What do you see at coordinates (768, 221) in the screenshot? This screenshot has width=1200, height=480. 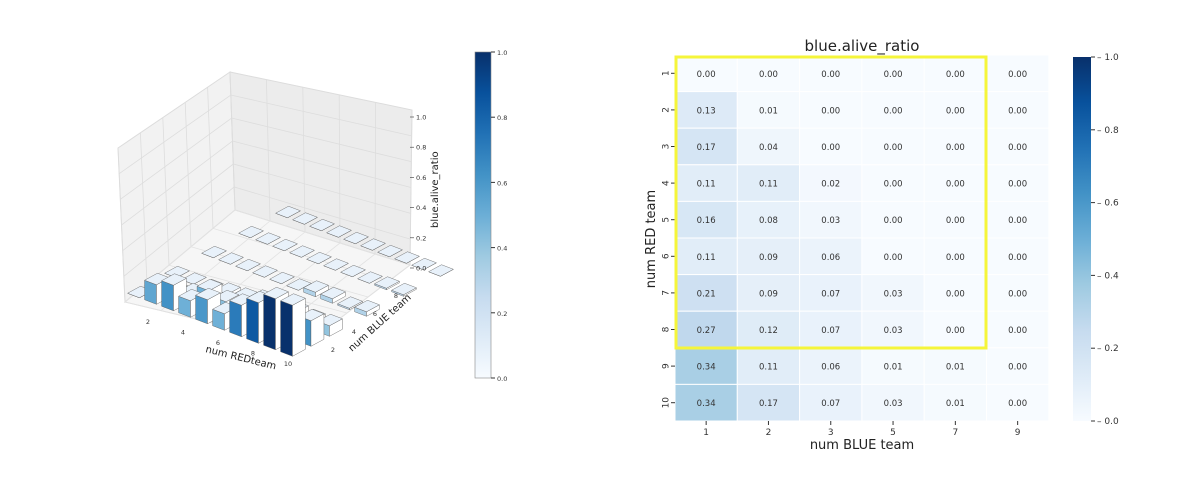 I see `cell-value-label: 0.08` at bounding box center [768, 221].